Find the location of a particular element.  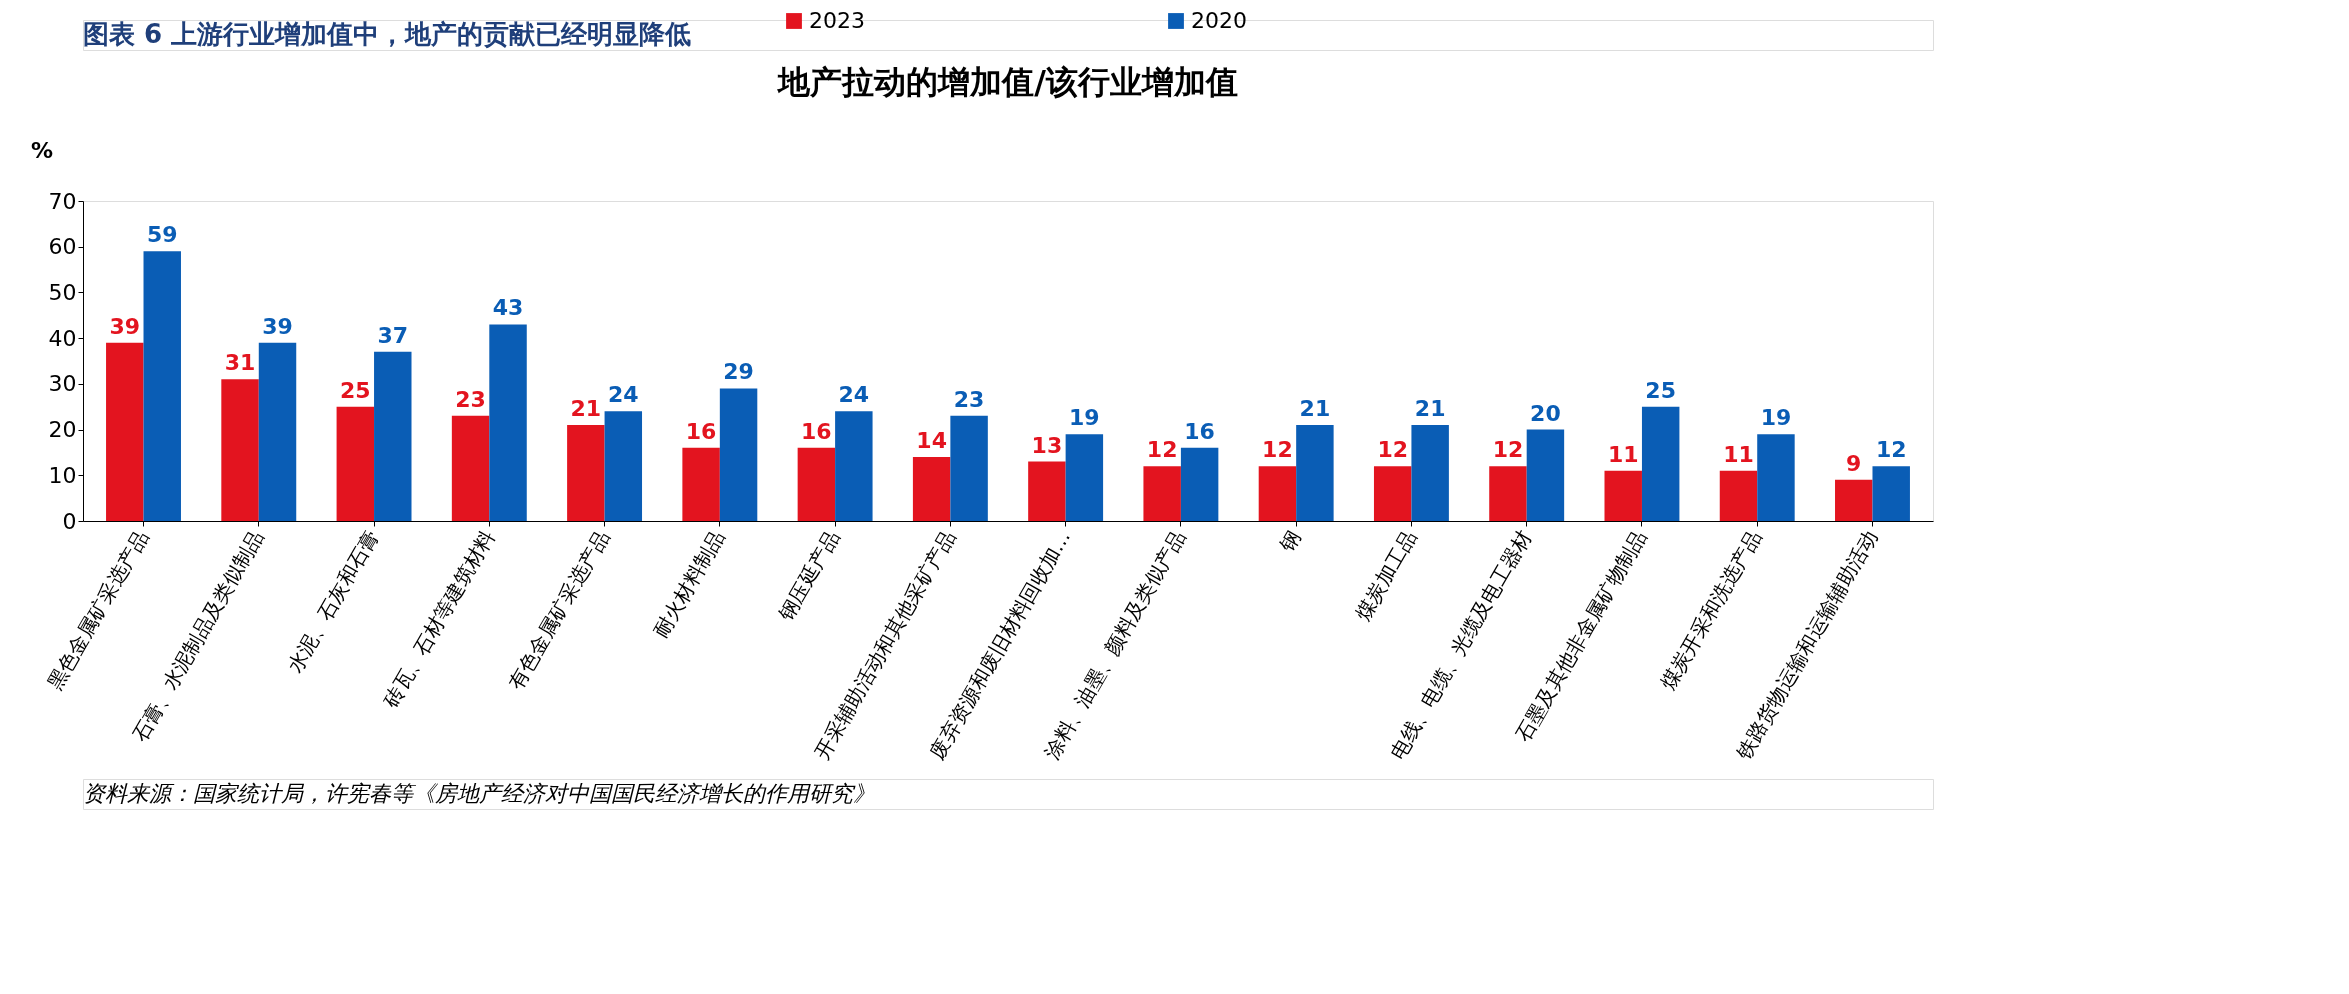

legend-label: 2023 is located at coordinates (837, 20).